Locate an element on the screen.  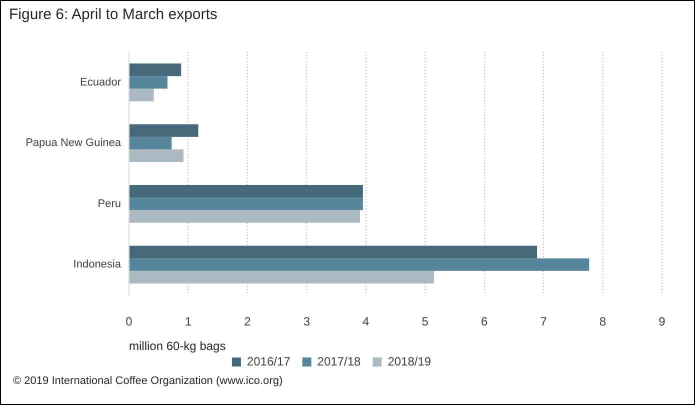
legend-label: 2018/19 is located at coordinates (410, 361).